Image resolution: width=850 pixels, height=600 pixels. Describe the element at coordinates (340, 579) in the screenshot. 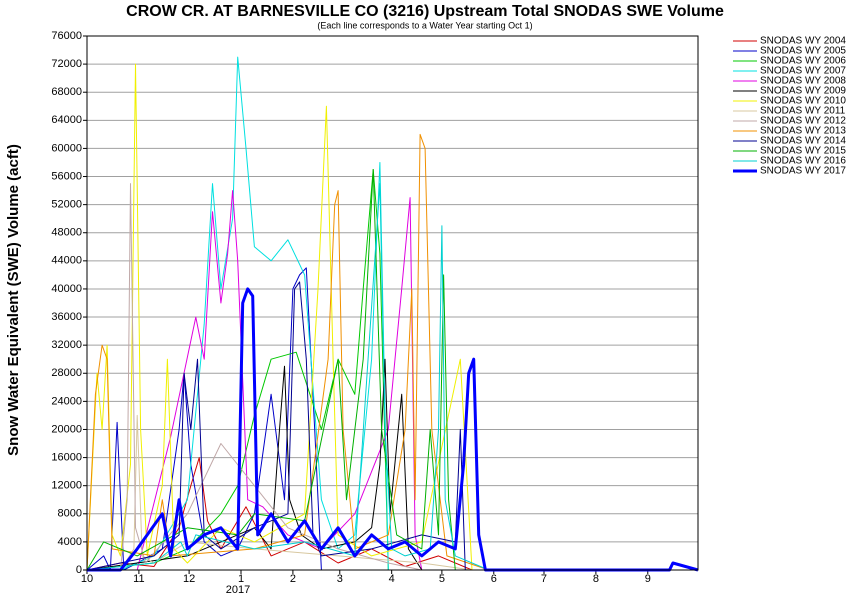

I see `x-tick-label: 3` at that location.